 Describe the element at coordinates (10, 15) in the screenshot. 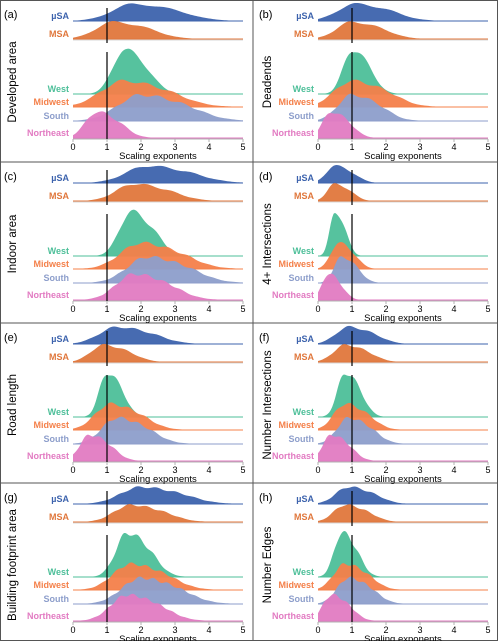

I see `panel-a-letter: (a)` at that location.